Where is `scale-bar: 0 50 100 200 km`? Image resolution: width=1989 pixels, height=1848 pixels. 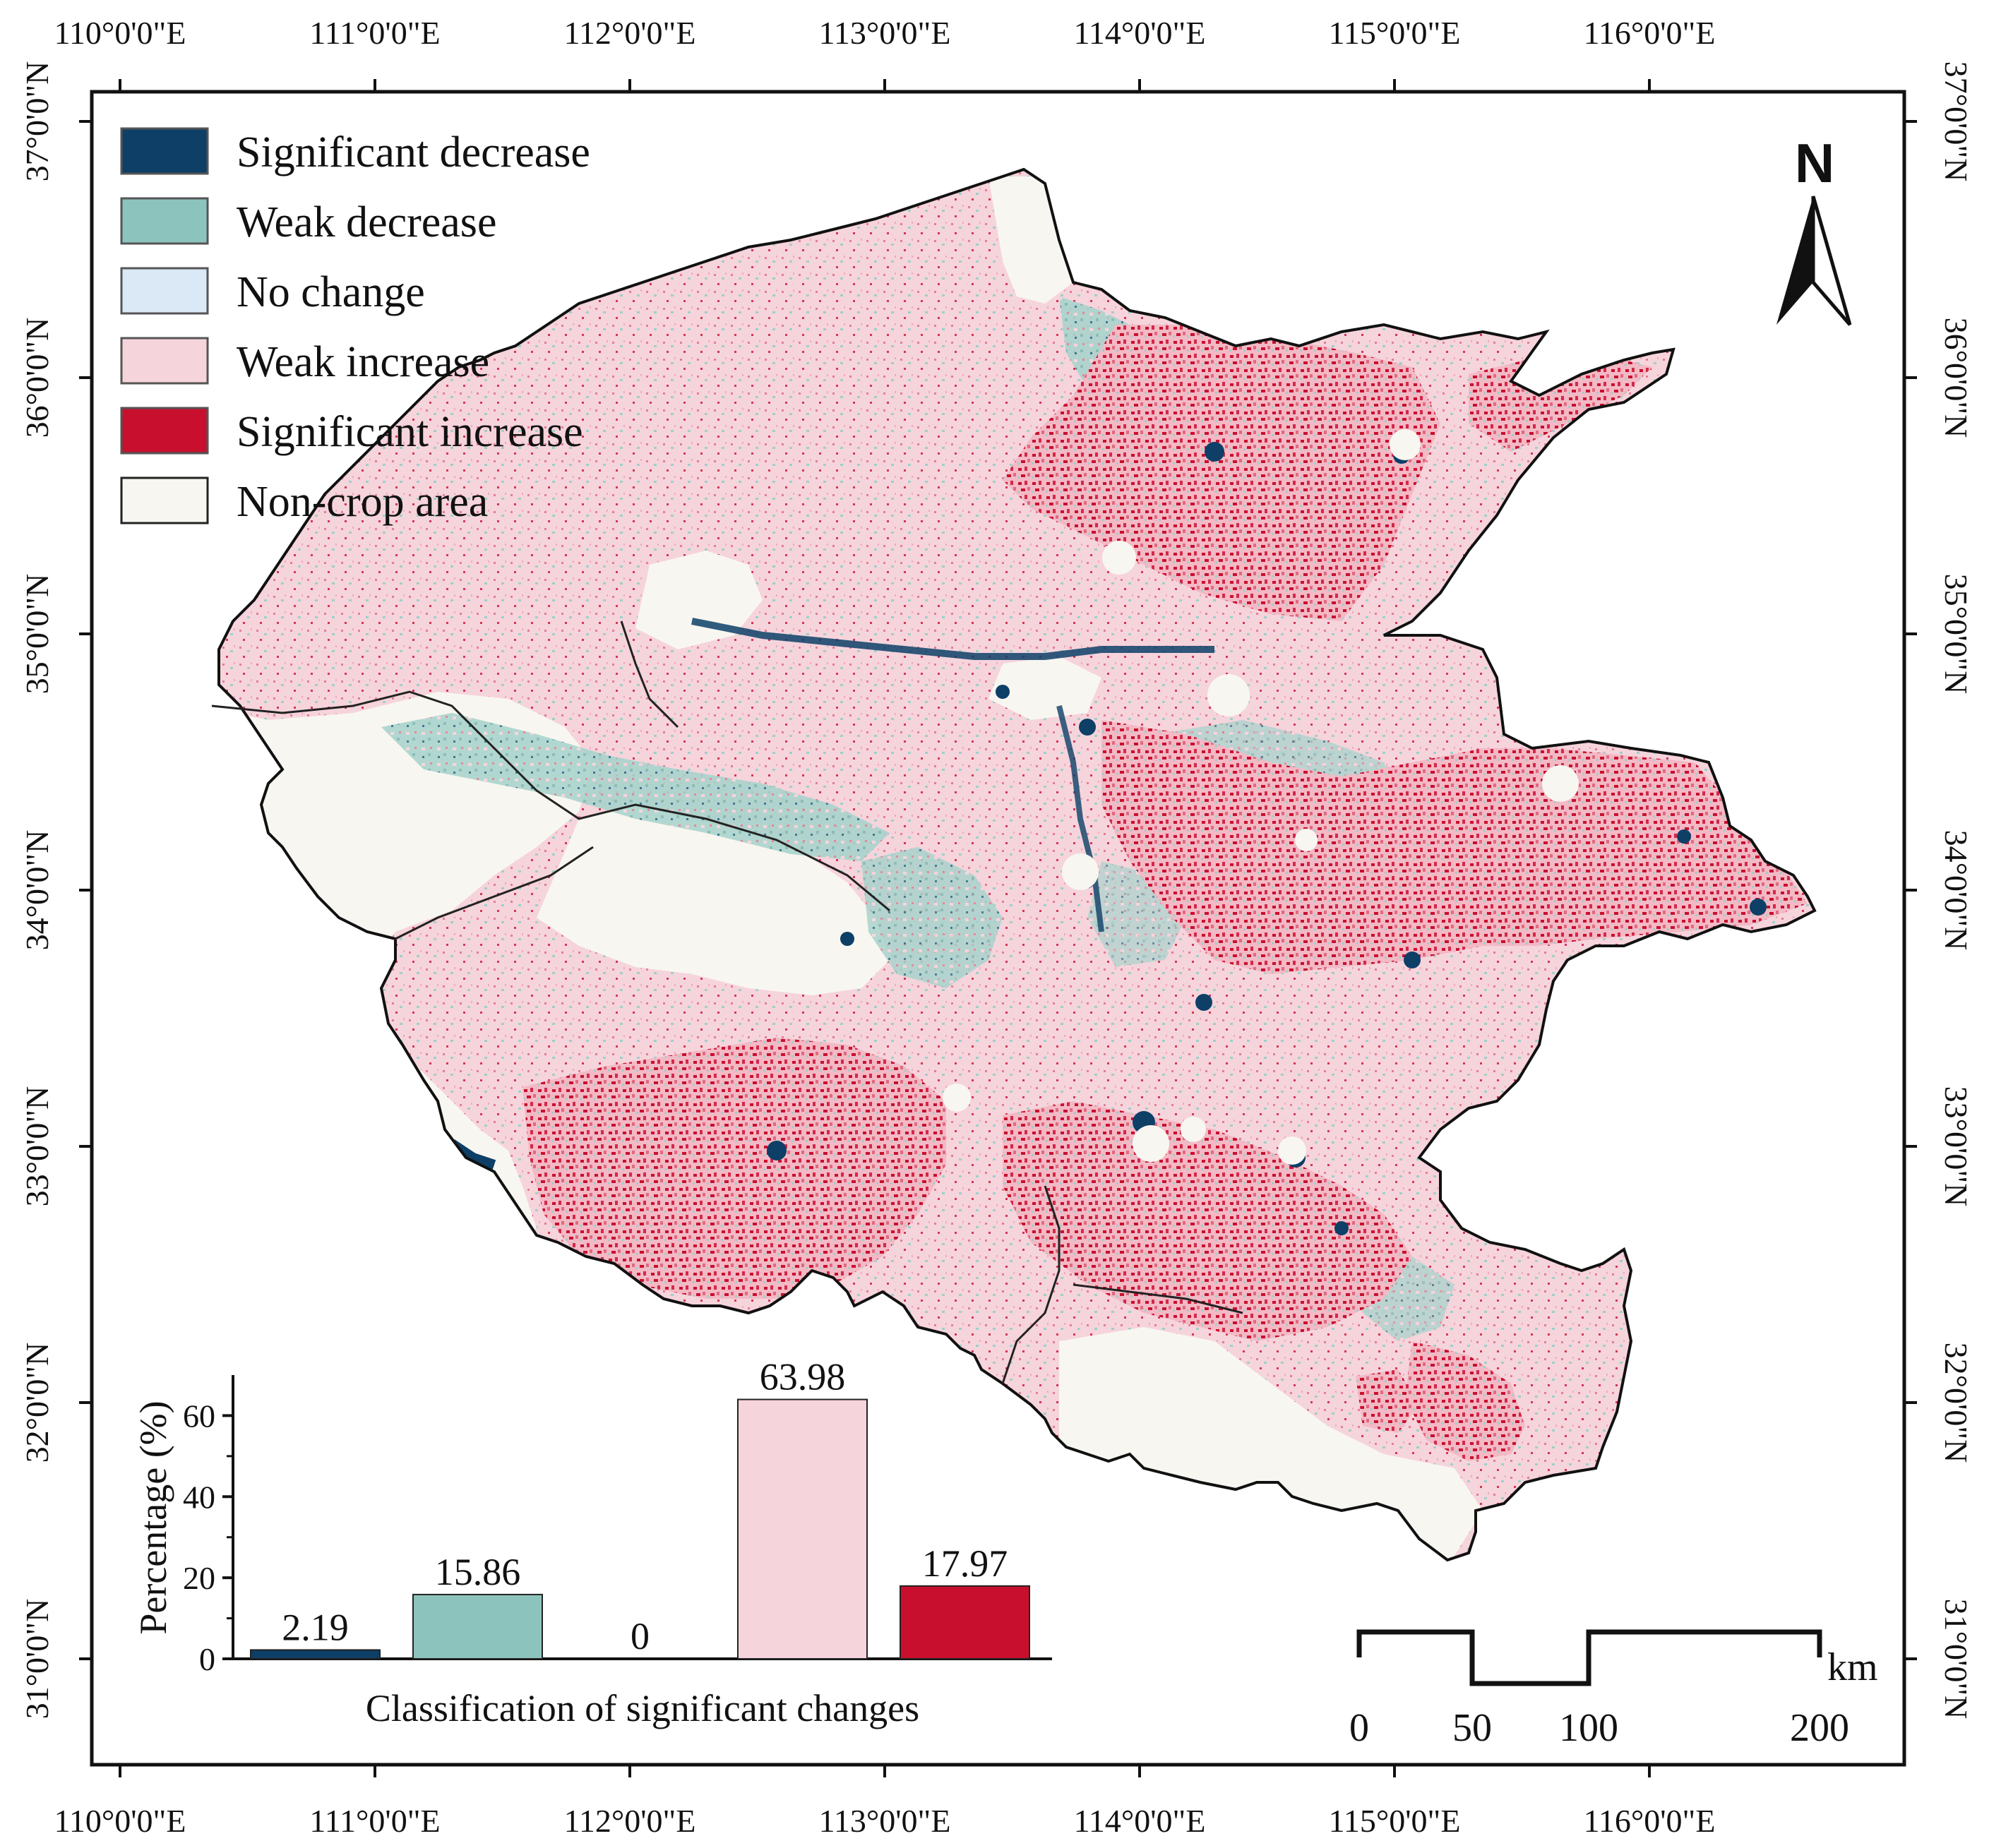 scale-bar: 0 50 100 200 km is located at coordinates (1613, 1690).